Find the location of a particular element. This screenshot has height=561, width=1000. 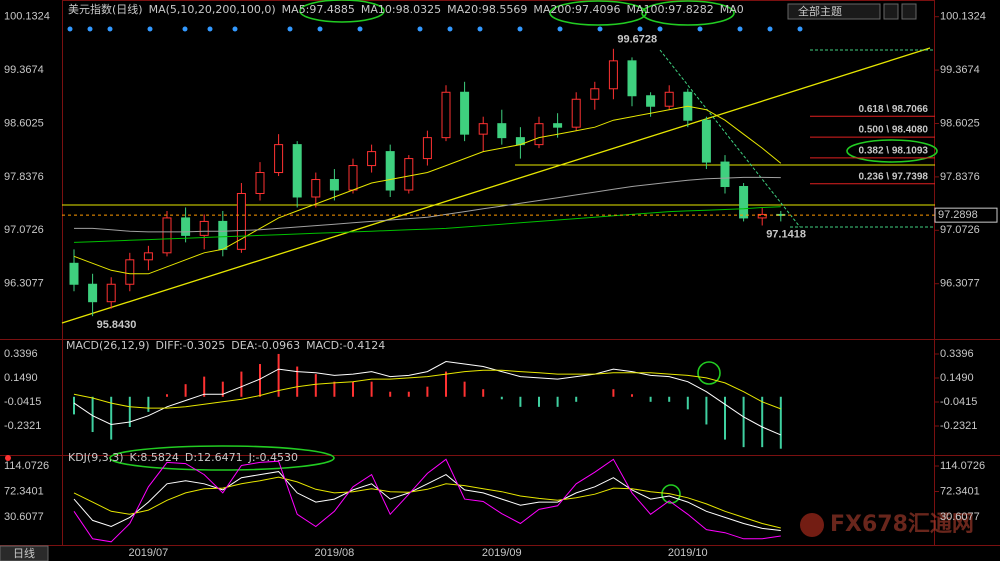

legend-entry: MA(5,10,20,200,100,0) is located at coordinates (212, 9).